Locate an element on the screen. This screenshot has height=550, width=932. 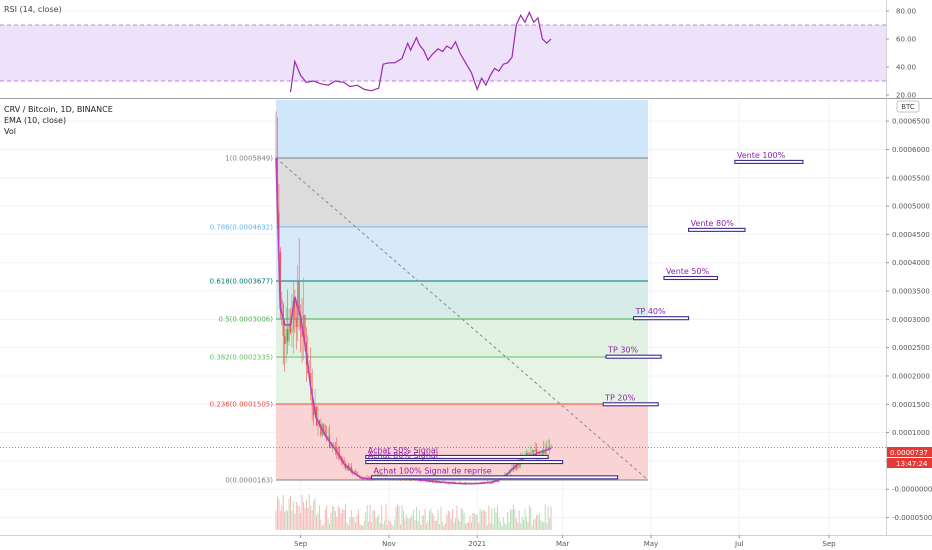
price-badge is located at coordinates (909, 452).